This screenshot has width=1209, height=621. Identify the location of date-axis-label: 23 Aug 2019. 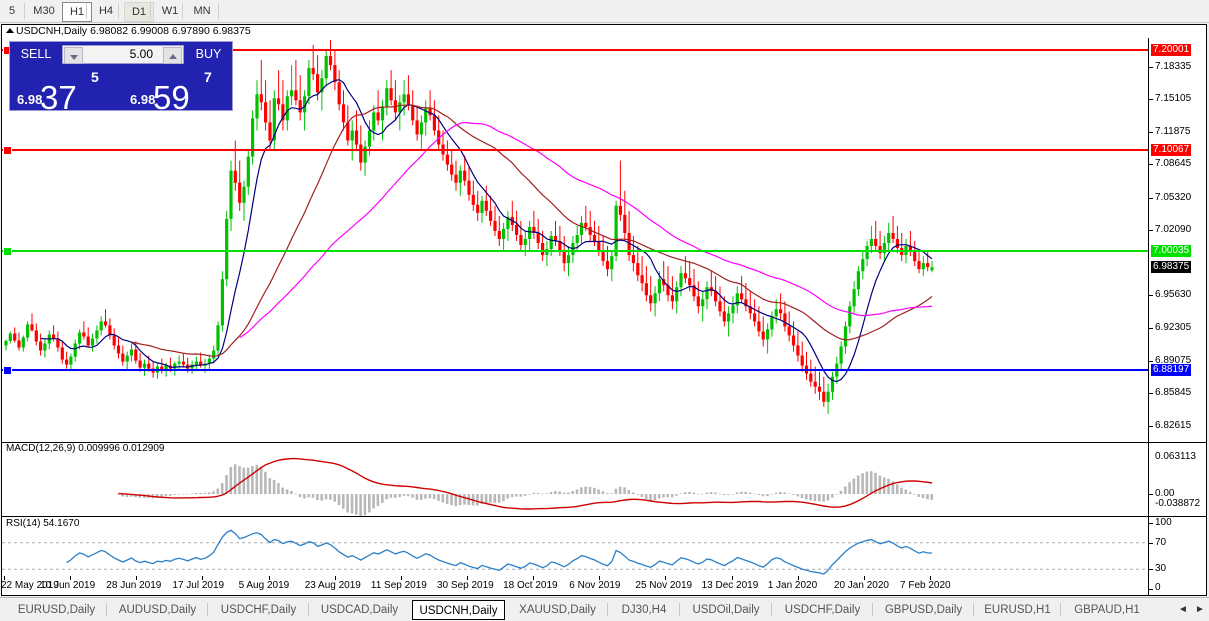
(332, 585).